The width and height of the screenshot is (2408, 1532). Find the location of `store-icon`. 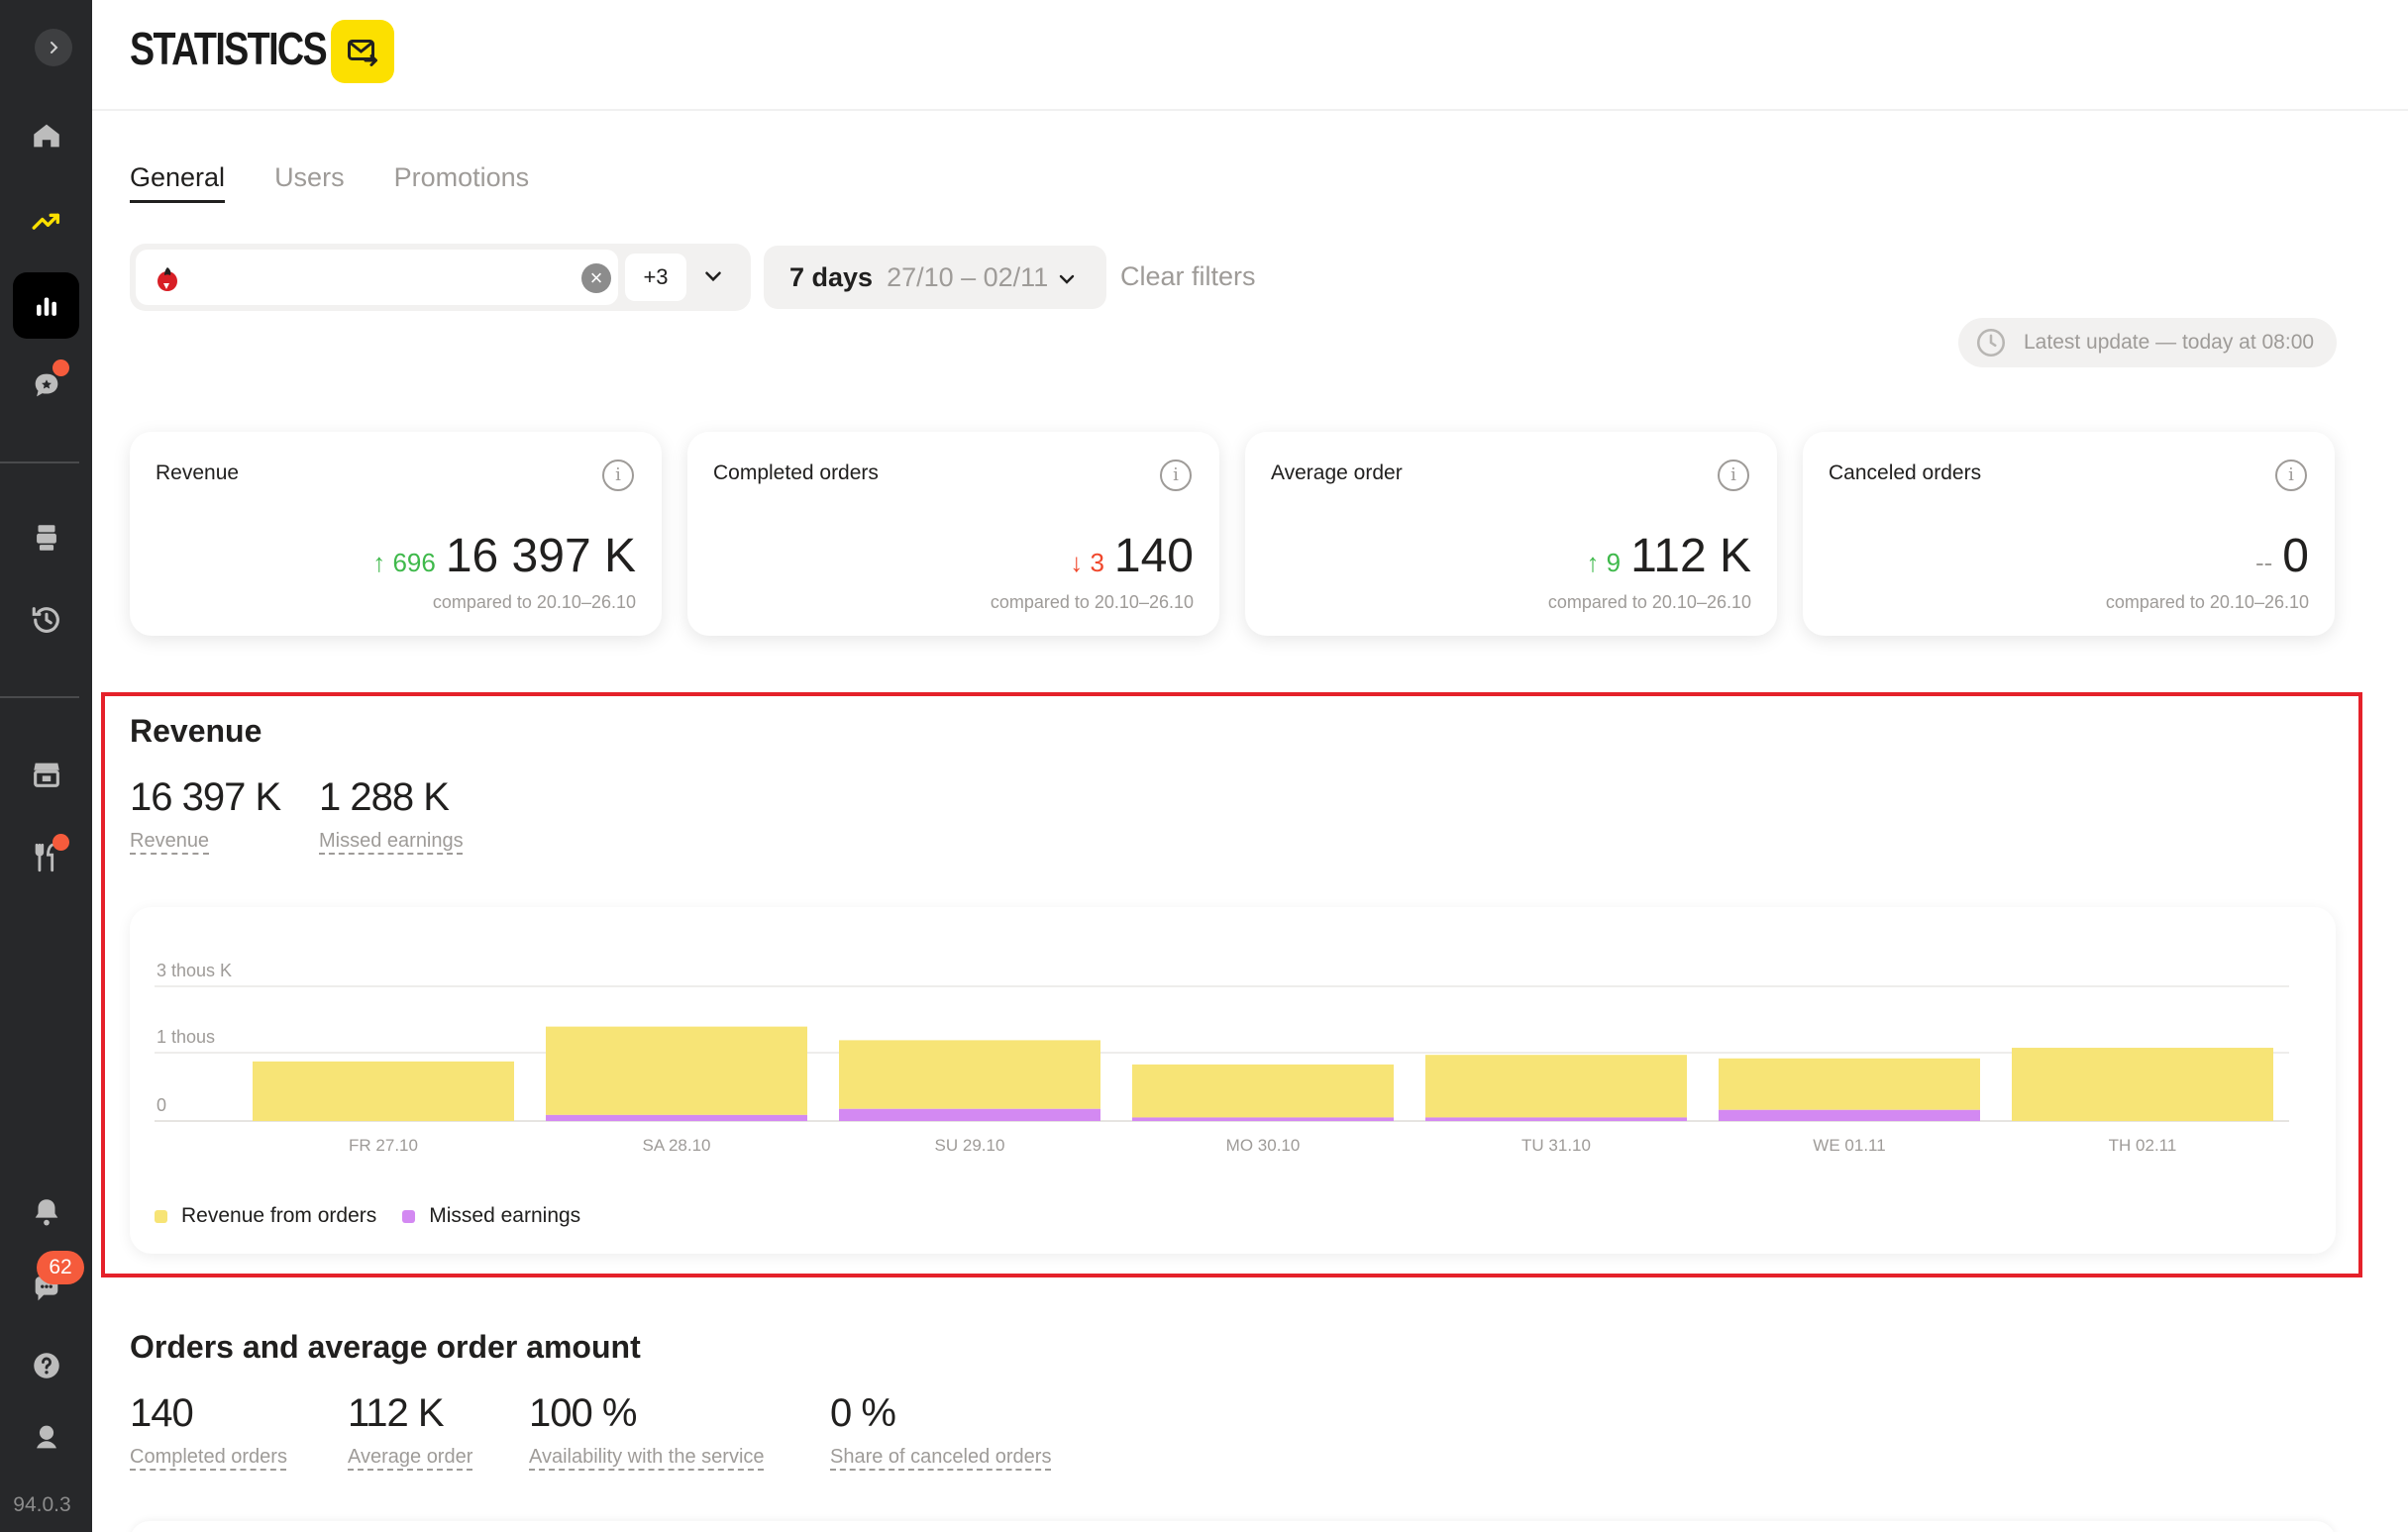

store-icon is located at coordinates (46, 775).